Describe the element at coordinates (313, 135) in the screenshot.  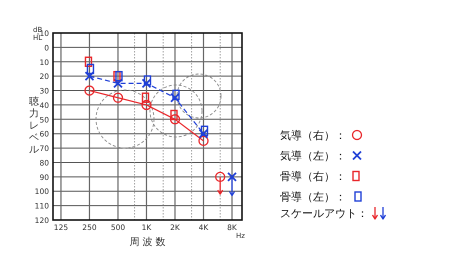
I see `legend-label: 気導（右）：` at that location.